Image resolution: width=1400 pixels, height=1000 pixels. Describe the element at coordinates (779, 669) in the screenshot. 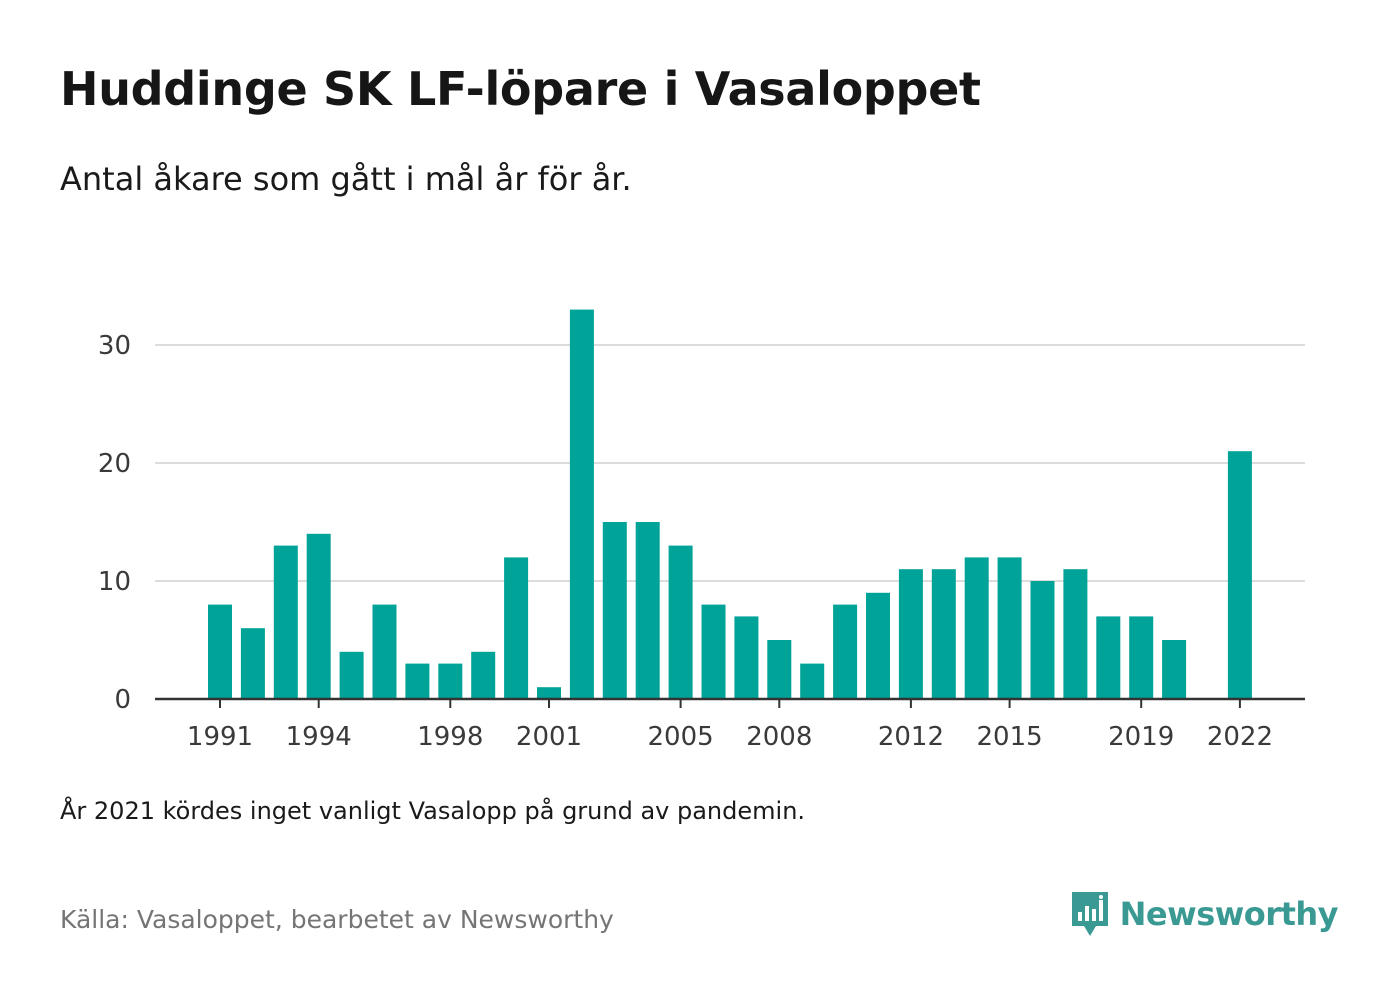

I see `bar-2008` at that location.